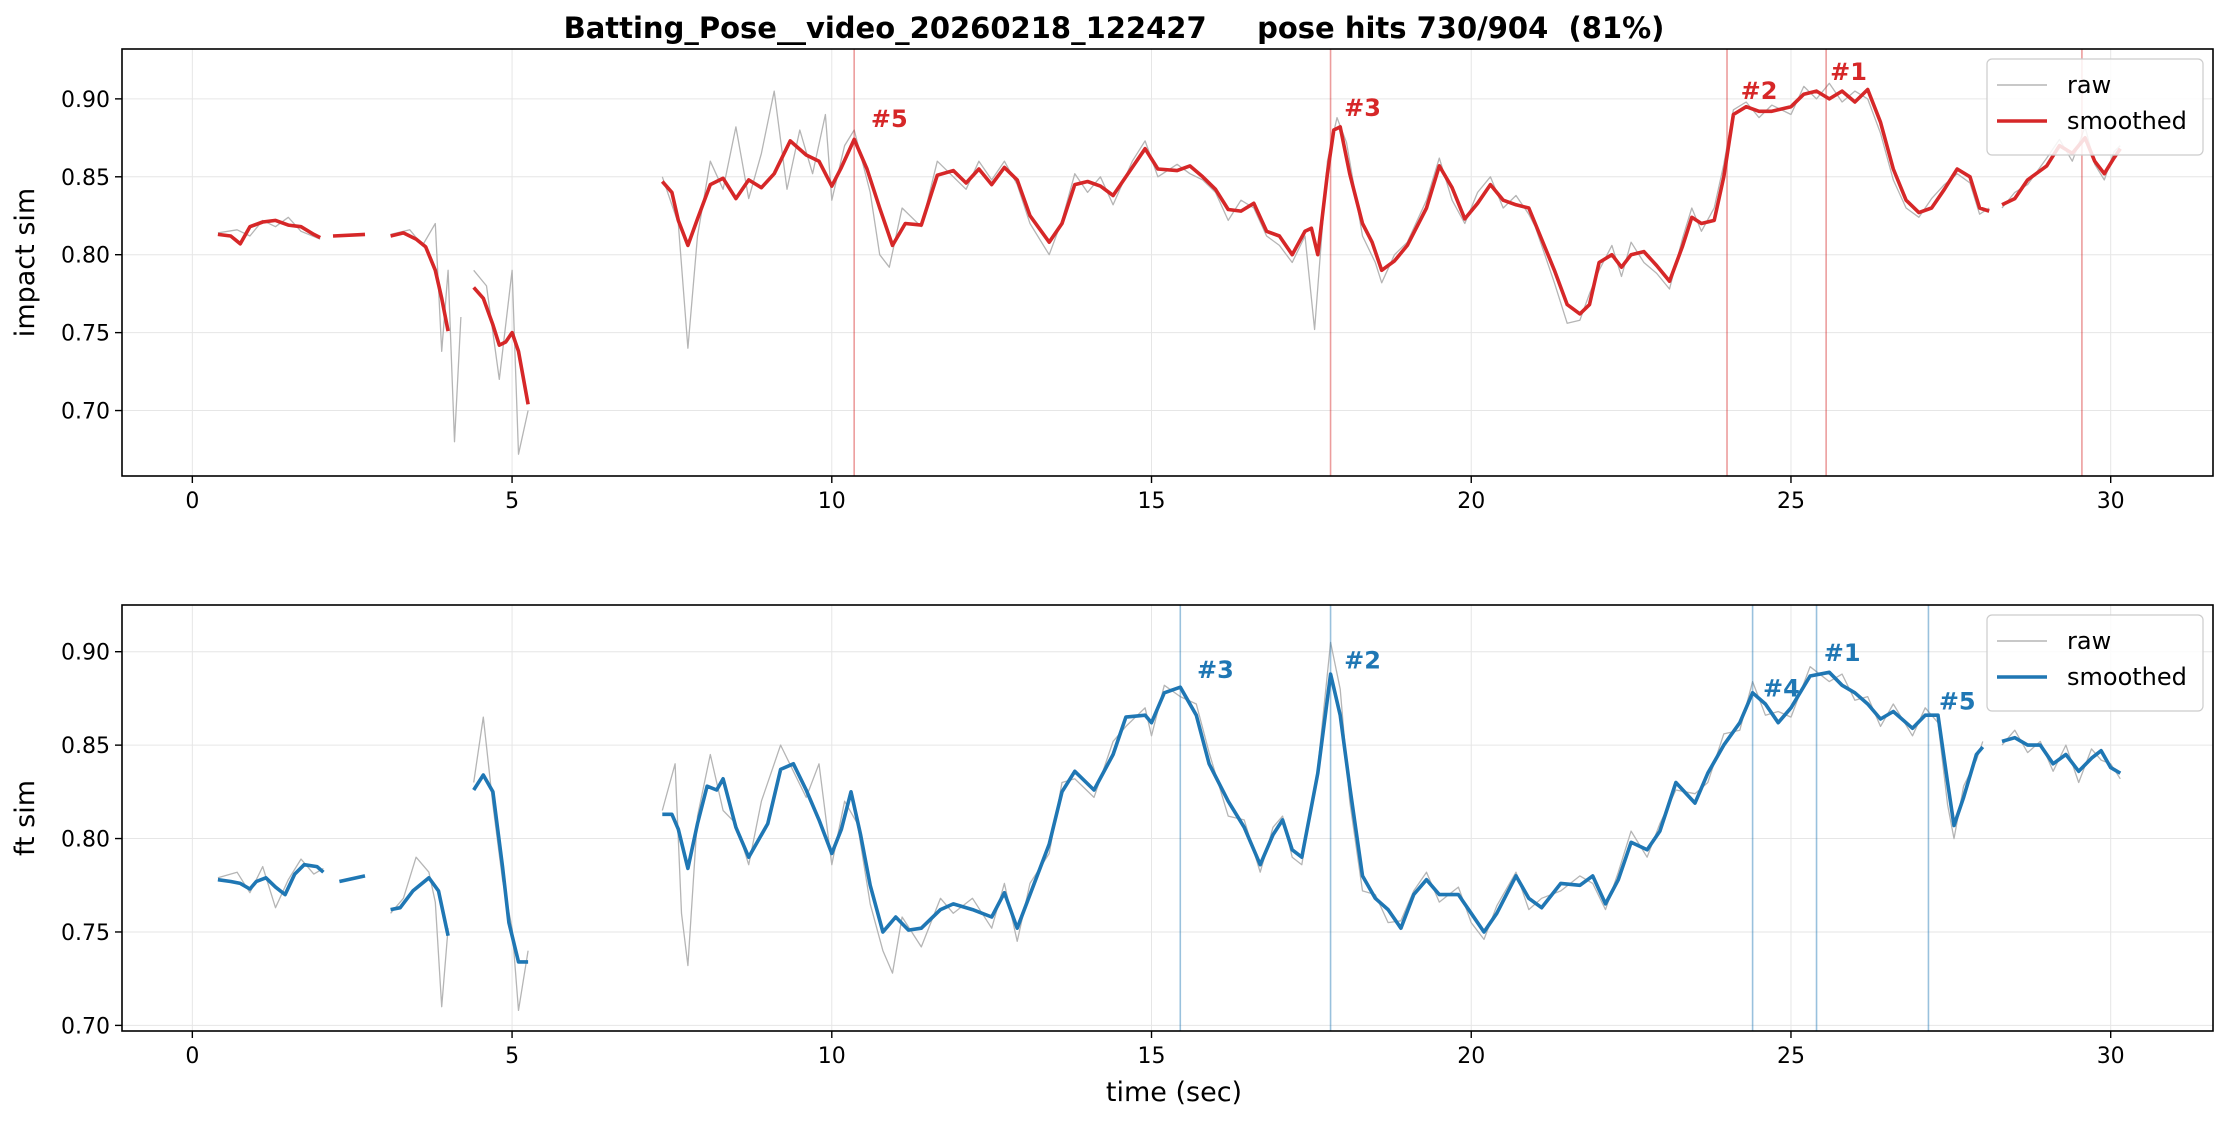 This screenshot has width=2229, height=1122. Describe the element at coordinates (25, 262) in the screenshot. I see `y-axis-label: impact sim` at that location.